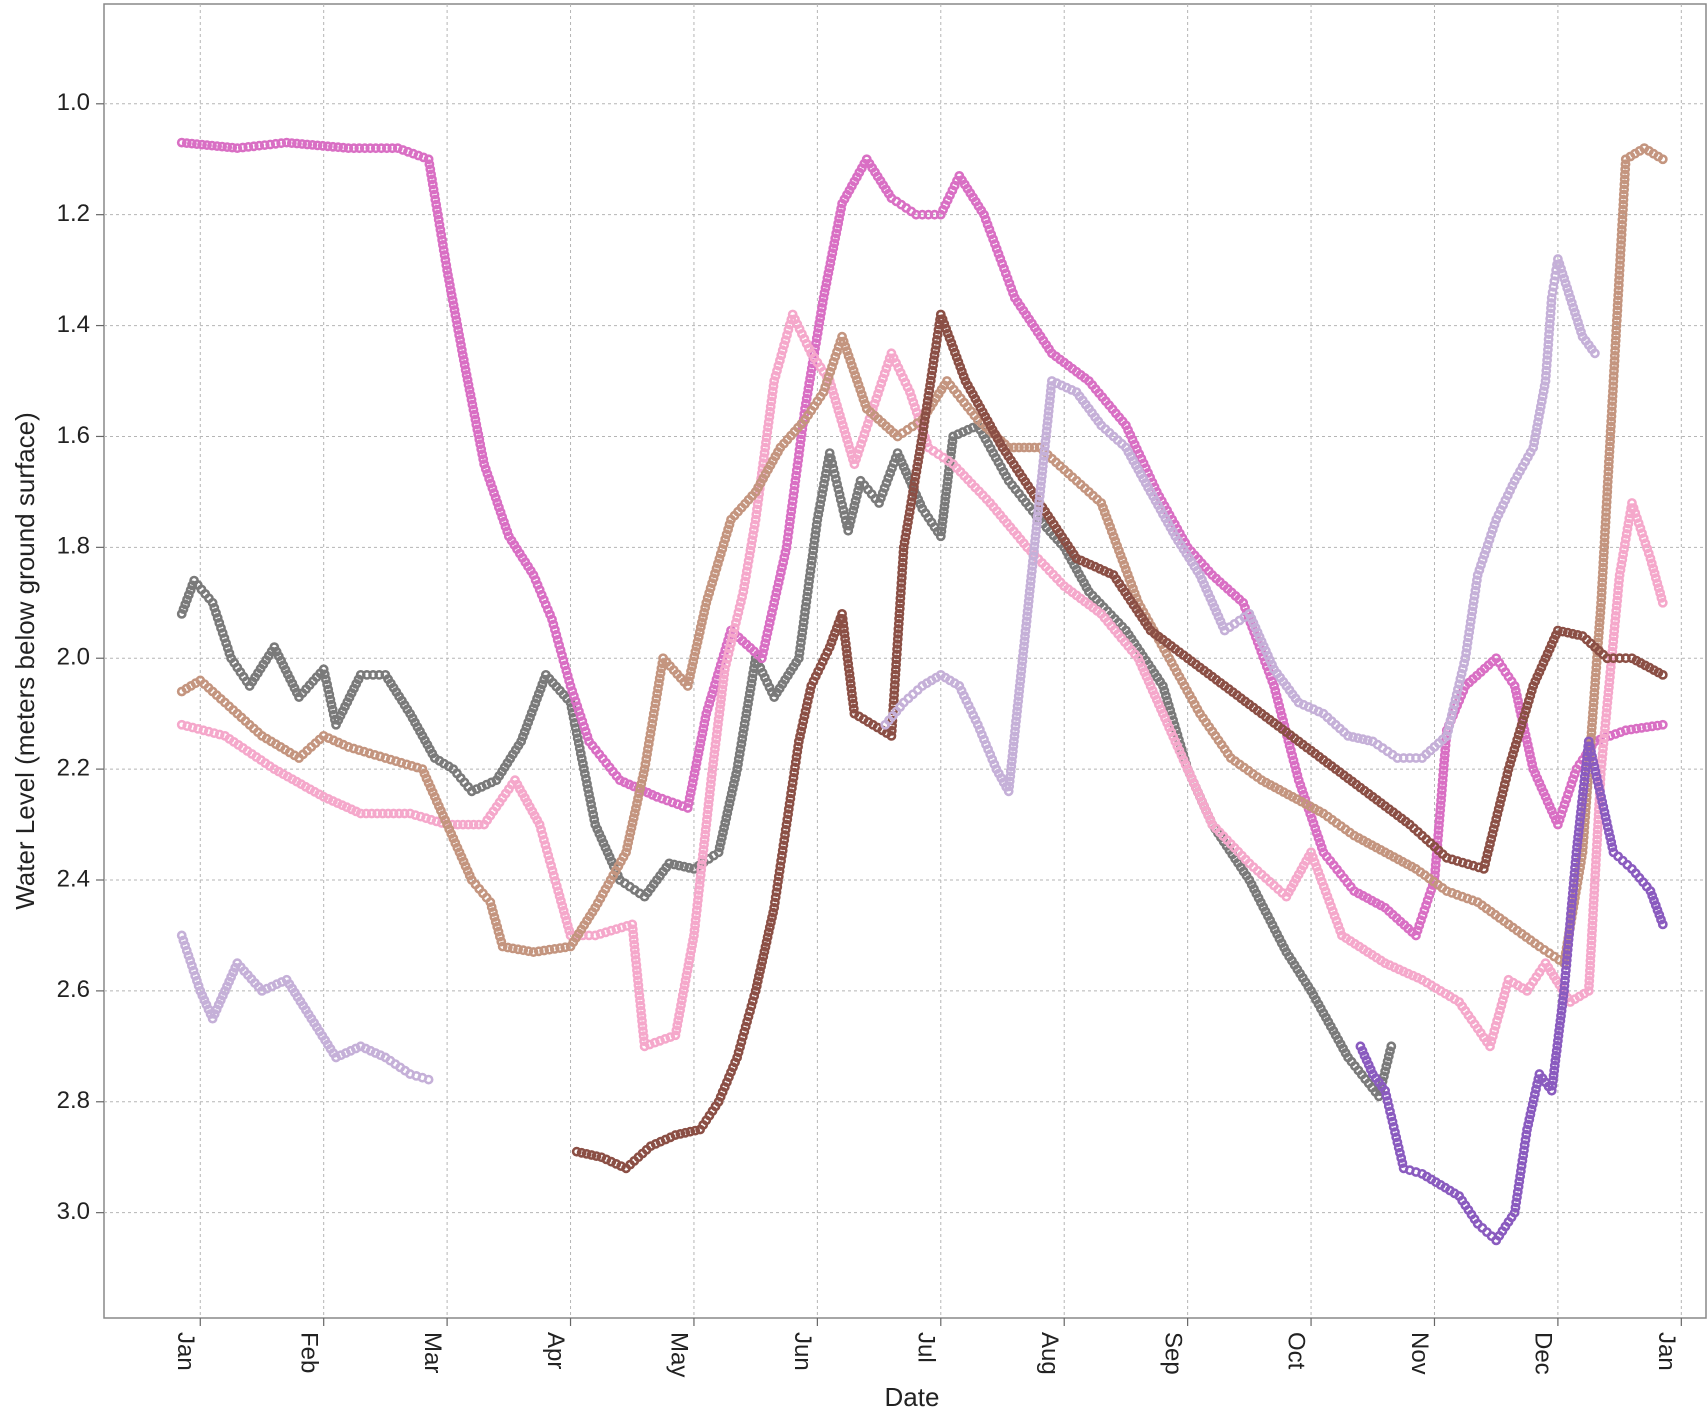  What do you see at coordinates (73, 989) in the screenshot?
I see `y-tick-label: 2.6` at bounding box center [73, 989].